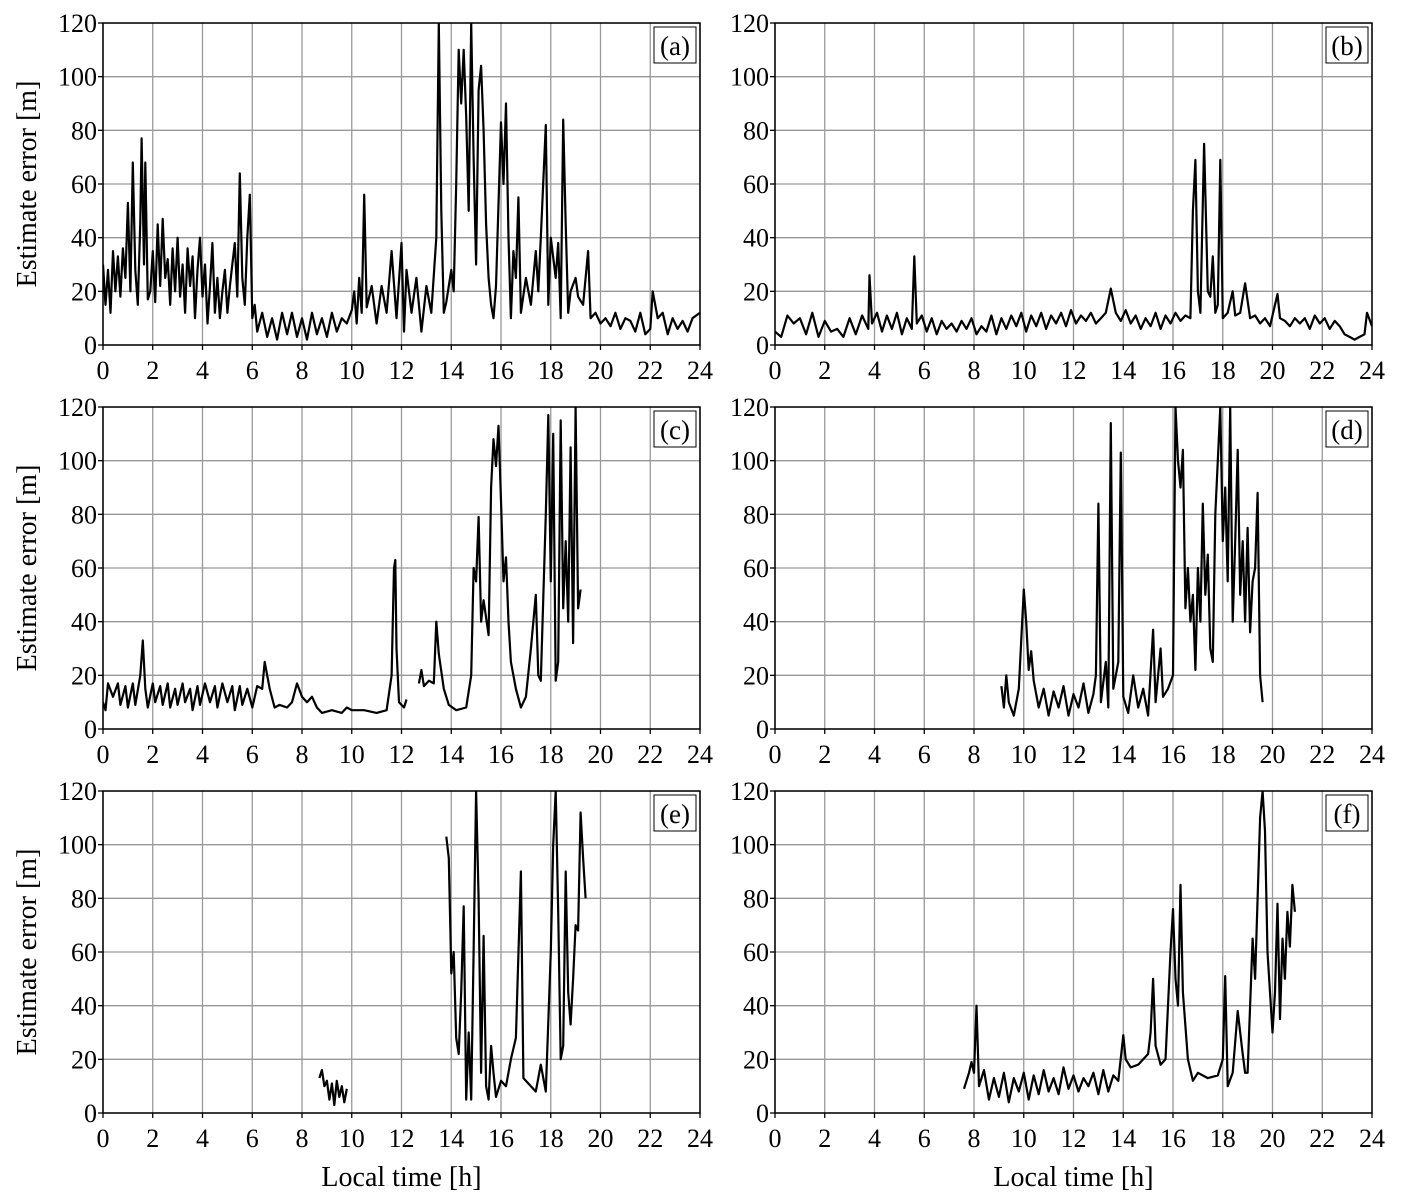  I want to click on y-axis-label: Estimate error [m], so click(27, 184).